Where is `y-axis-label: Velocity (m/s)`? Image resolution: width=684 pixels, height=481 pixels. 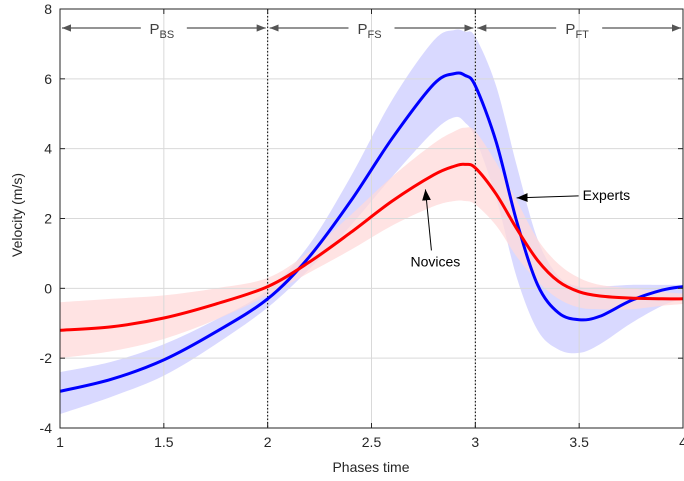
y-axis-label: Velocity (m/s) is located at coordinates (17, 215).